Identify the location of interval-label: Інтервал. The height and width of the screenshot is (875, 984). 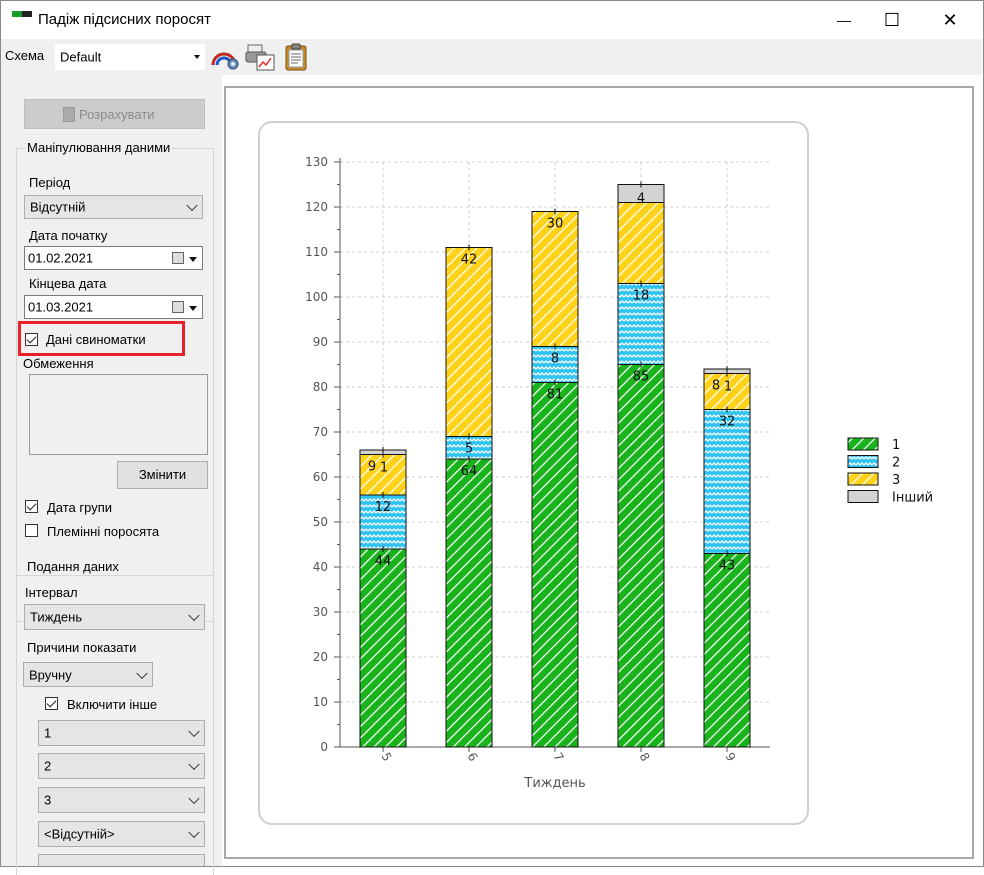
(51, 592).